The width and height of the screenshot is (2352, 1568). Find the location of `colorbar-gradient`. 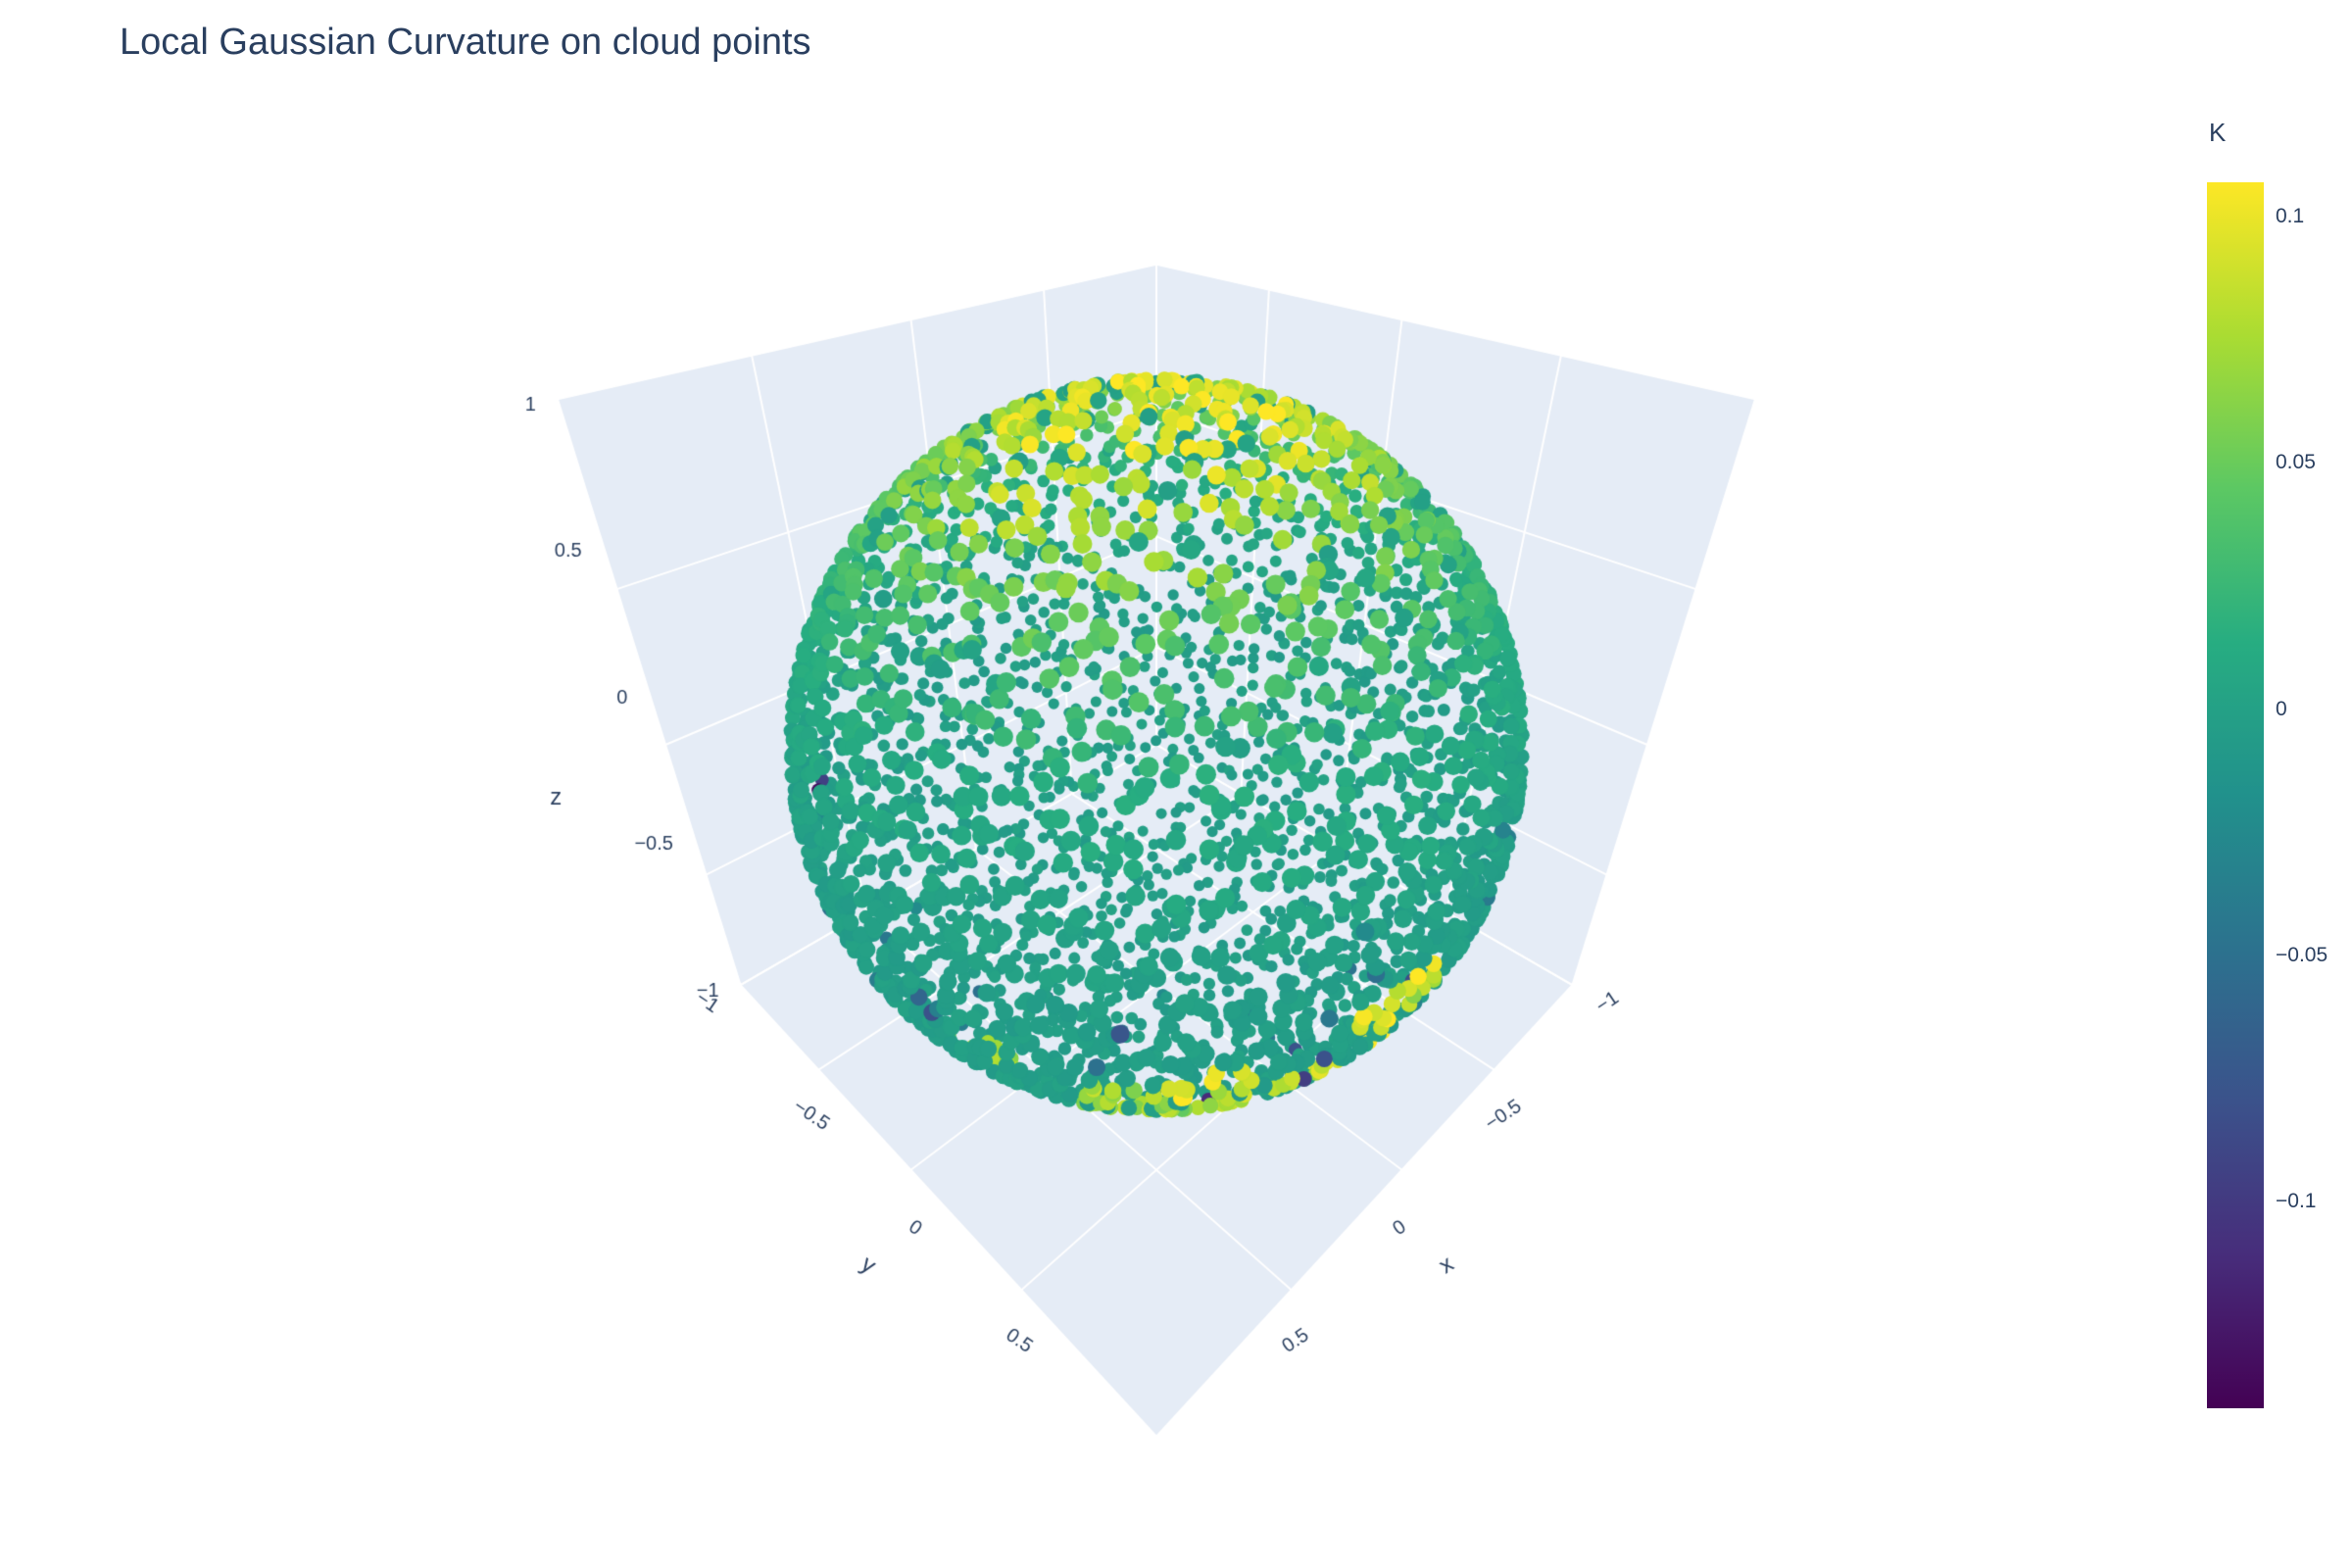

colorbar-gradient is located at coordinates (2235, 795).